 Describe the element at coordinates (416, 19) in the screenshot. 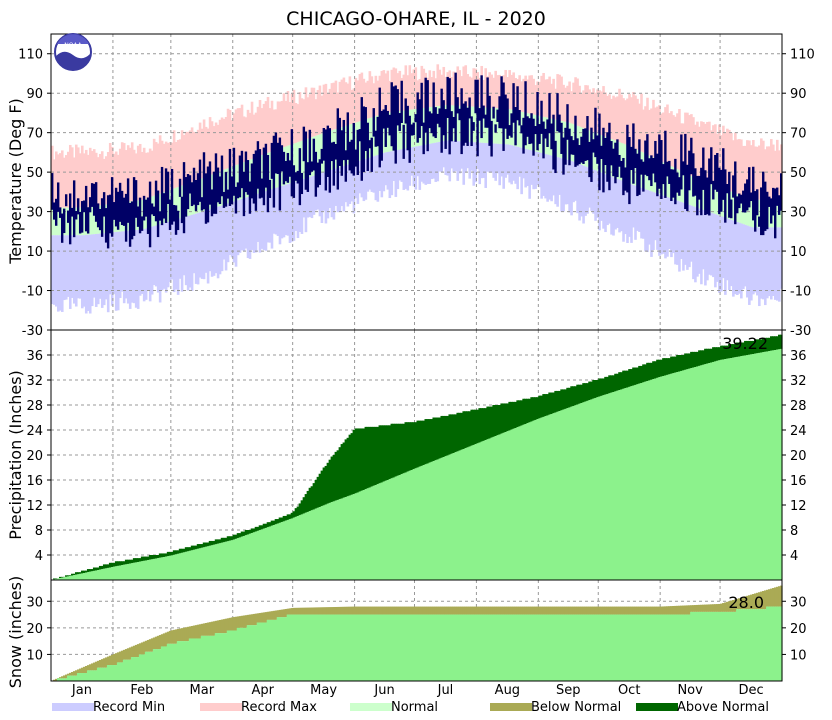

I see `chart-title: CHICAGO-OHARE, IL - 2020` at that location.